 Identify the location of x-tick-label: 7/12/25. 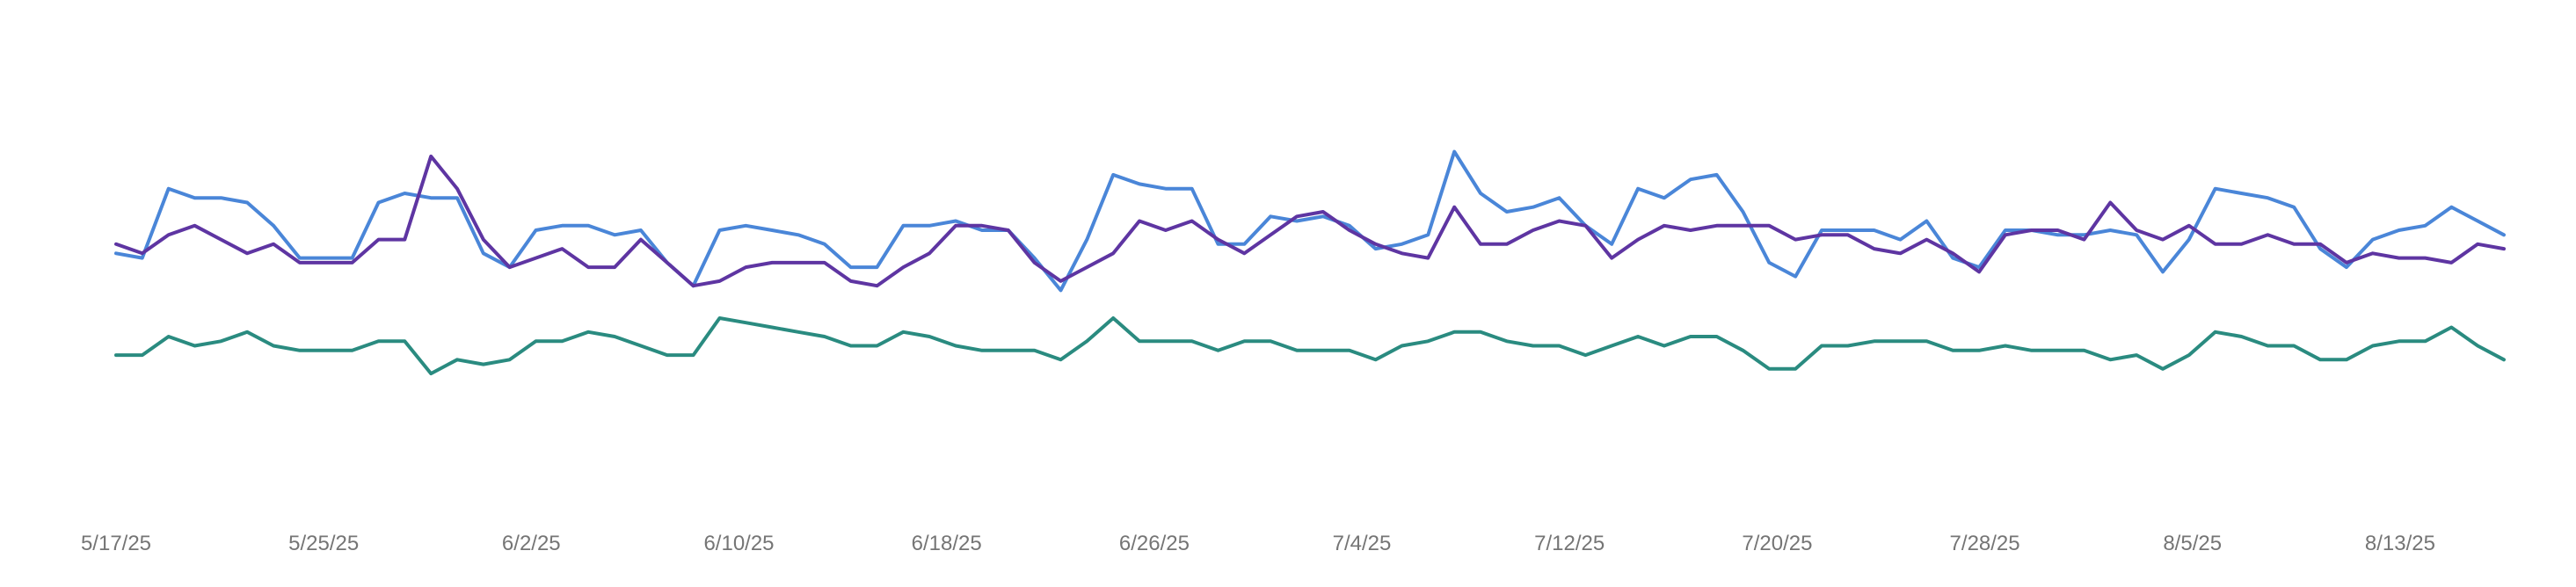
(1569, 543).